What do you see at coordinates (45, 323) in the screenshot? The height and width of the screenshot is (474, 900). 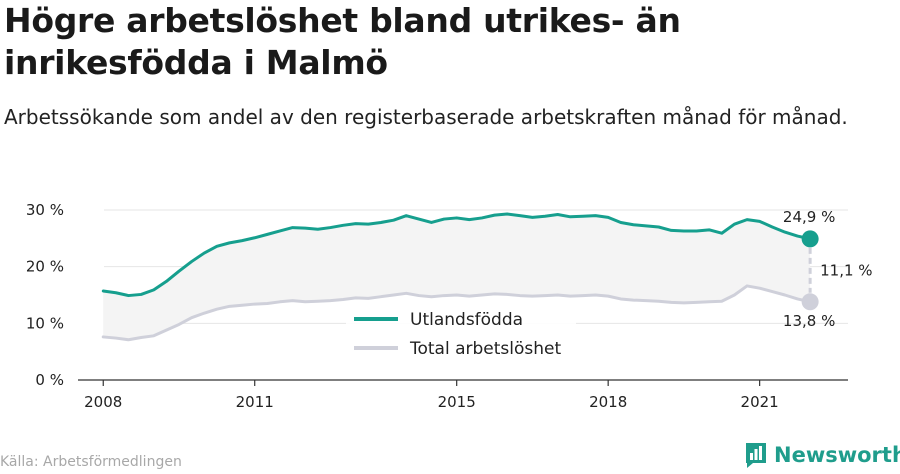 I see `y-tick-label: 10 %` at bounding box center [45, 323].